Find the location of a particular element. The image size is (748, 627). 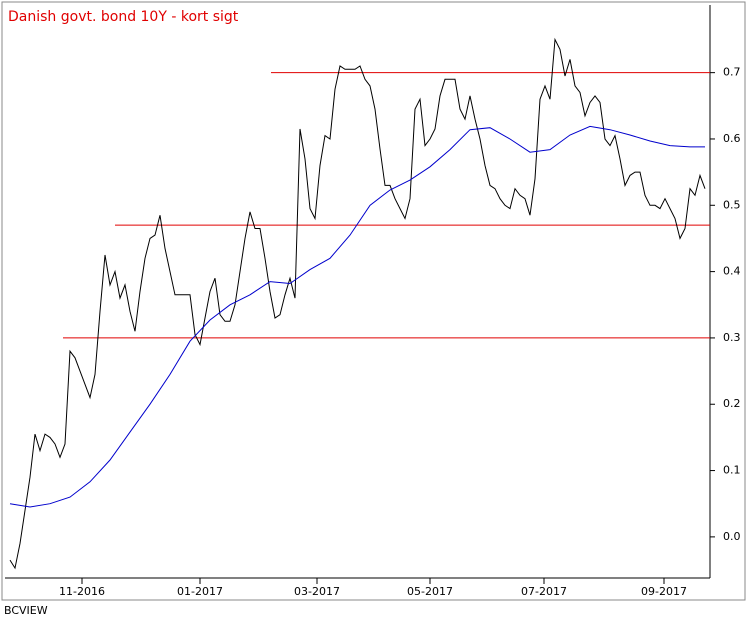

x-tick-label: 03-2017 is located at coordinates (317, 591).